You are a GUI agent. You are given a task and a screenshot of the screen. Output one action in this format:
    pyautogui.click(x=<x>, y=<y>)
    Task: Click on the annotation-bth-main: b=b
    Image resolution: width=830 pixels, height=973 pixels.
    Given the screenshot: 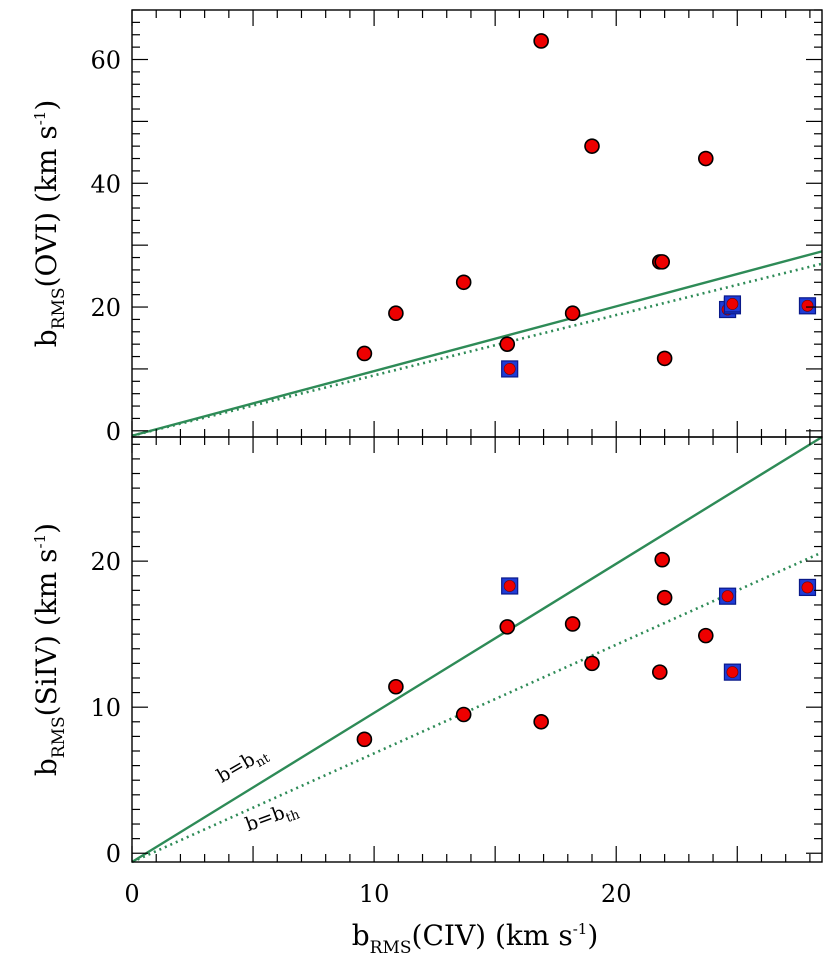 What is the action you would take?
    pyautogui.click(x=264, y=819)
    